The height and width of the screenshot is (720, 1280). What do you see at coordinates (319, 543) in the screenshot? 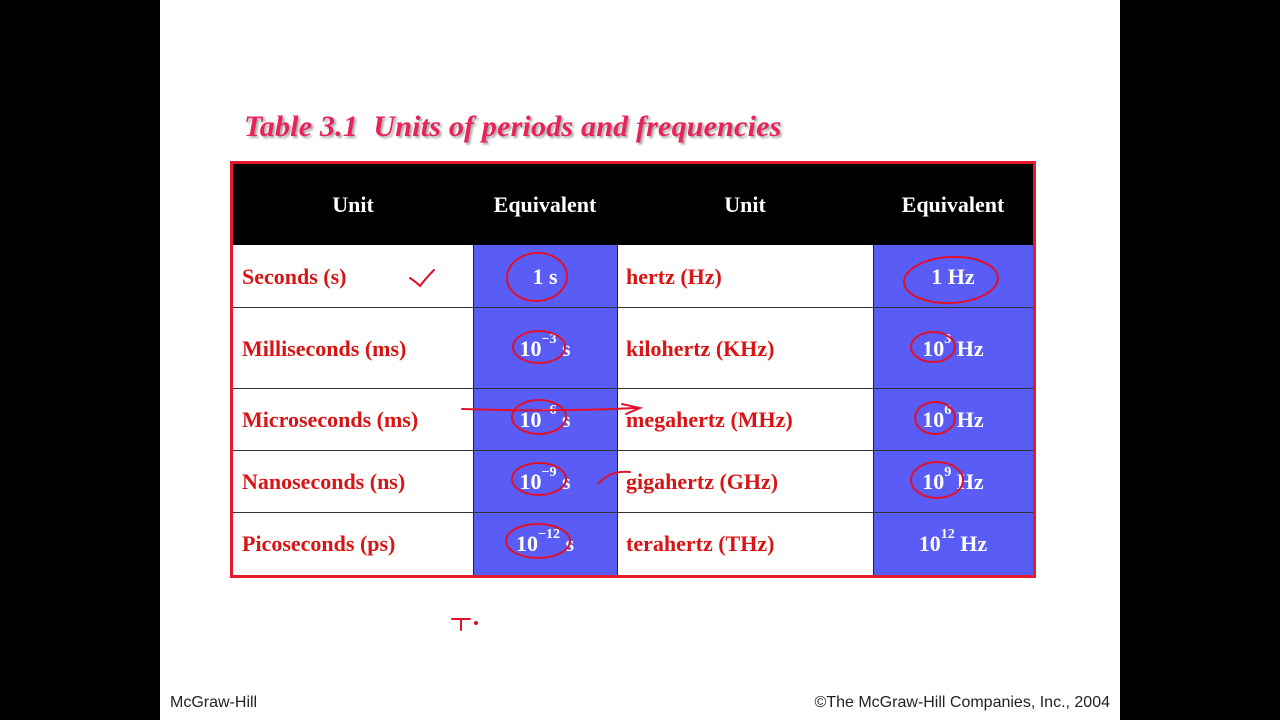
I see `cell-text: Picoseconds (ps)` at bounding box center [319, 543].